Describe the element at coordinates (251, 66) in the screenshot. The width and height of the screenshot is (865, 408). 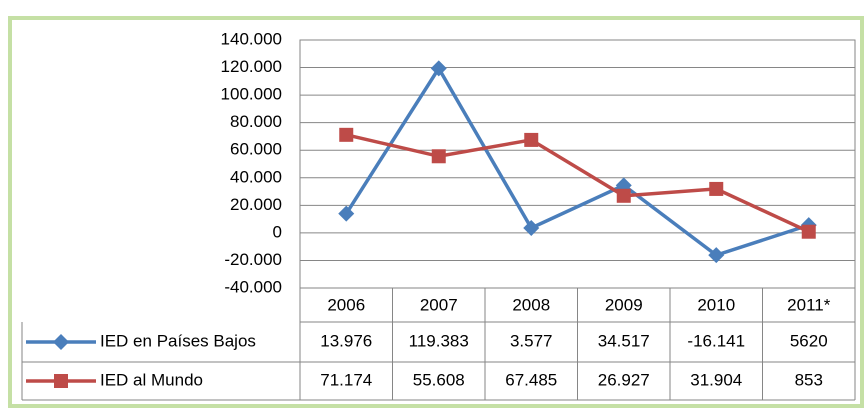
I see `y-tick-label: 120.000` at that location.